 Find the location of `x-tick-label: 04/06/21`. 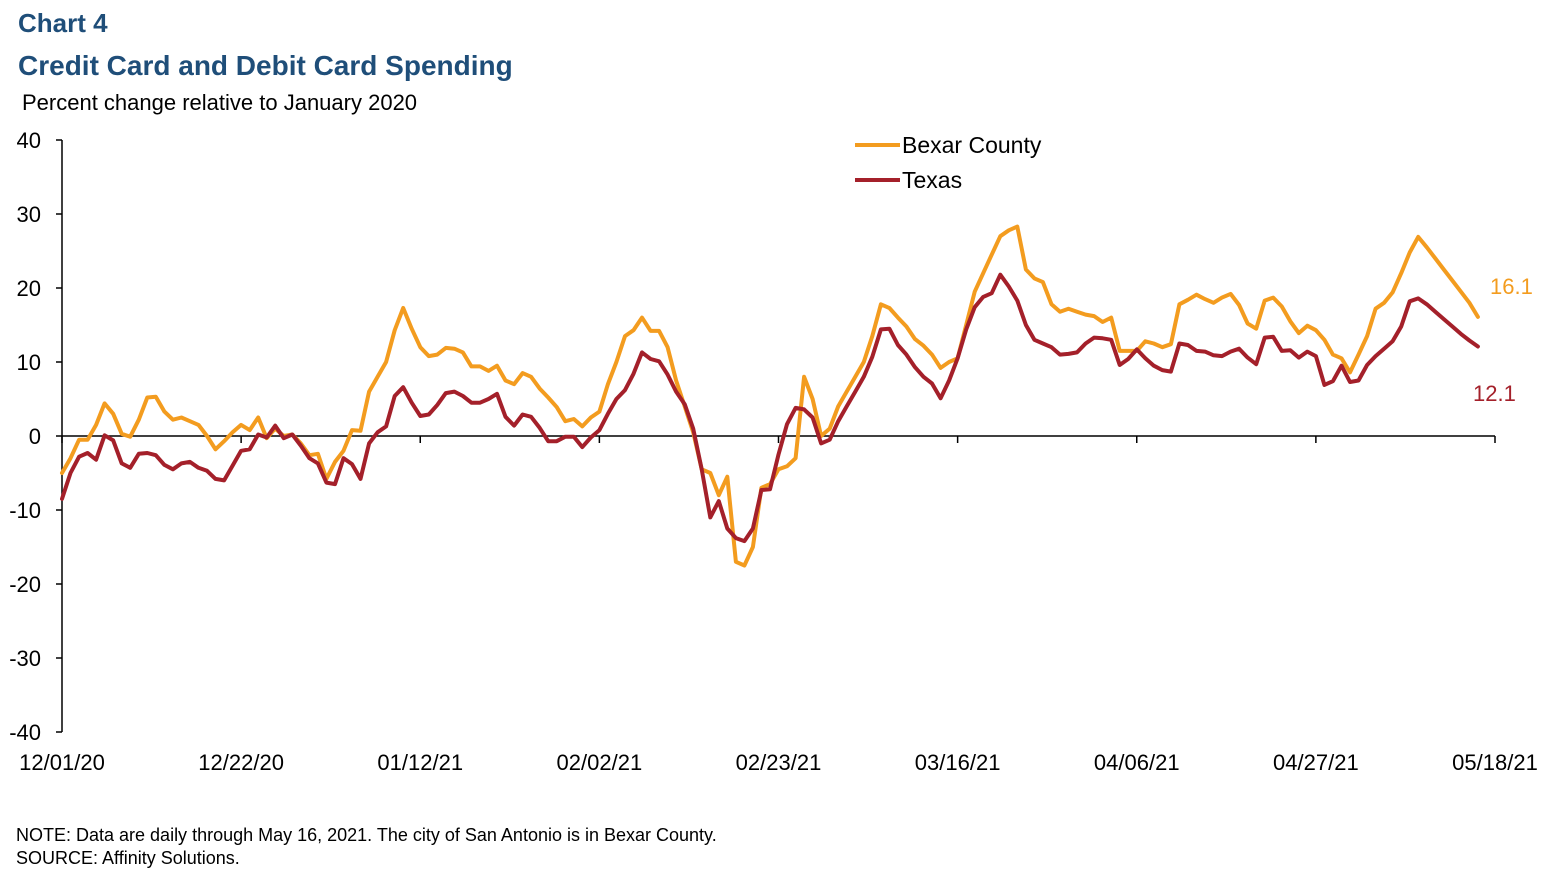

x-tick-label: 04/06/21 is located at coordinates (1137, 762).